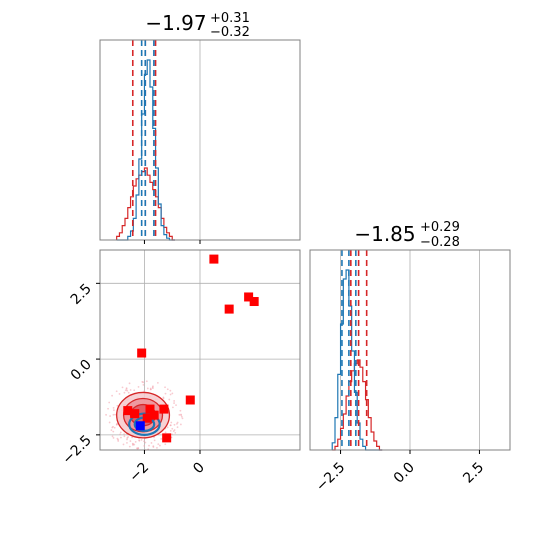 The image size is (550, 550). Describe the element at coordinates (330, 477) in the screenshot. I see `hist-p2-xlabel-0: −2.5` at that location.